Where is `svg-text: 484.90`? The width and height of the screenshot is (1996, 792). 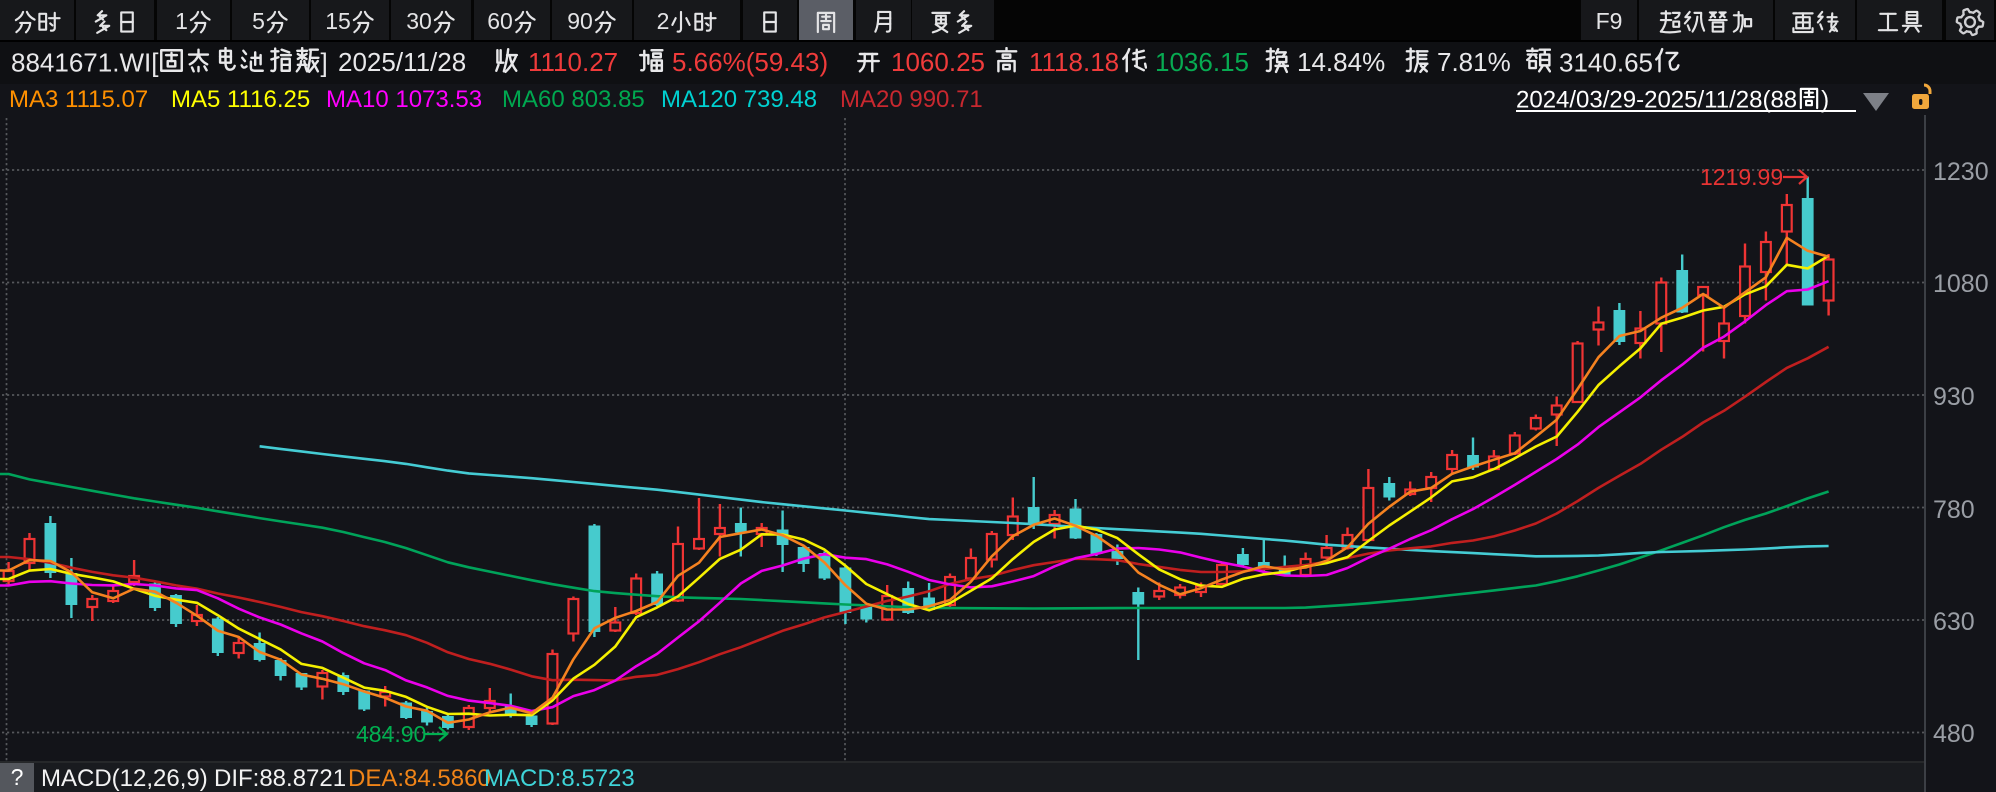
svg-text: 484.90 is located at coordinates (391, 734).